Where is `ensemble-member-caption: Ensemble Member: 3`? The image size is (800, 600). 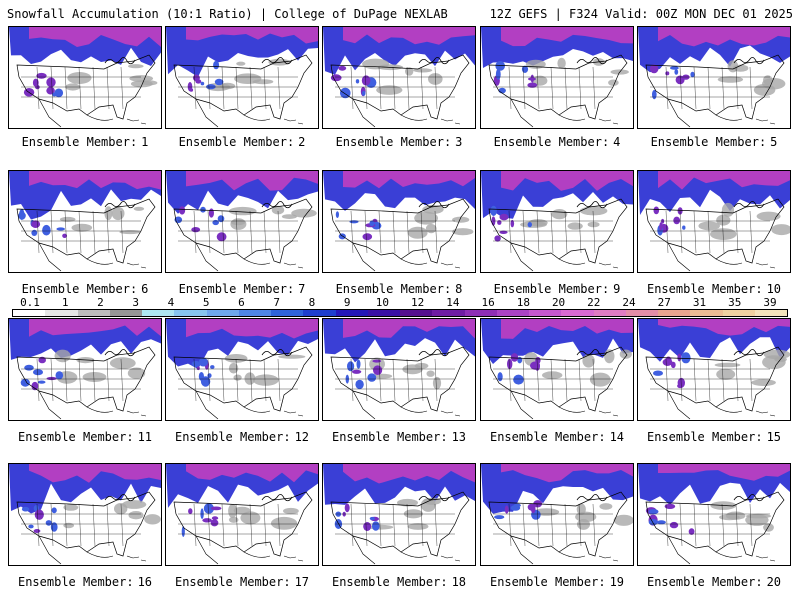 ensemble-member-caption: Ensemble Member: 3 is located at coordinates (399, 142).